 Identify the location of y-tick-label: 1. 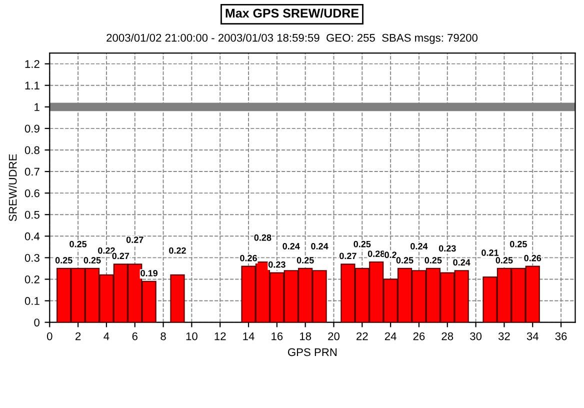
(37, 107).